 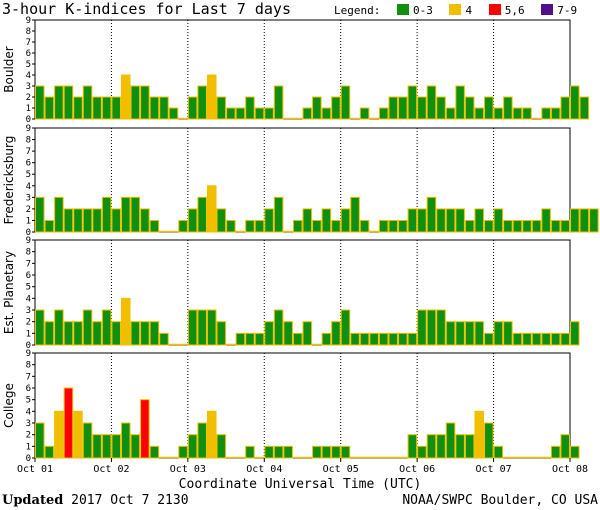 What do you see at coordinates (28, 311) in the screenshot?
I see `y-tick-label: 3` at bounding box center [28, 311].